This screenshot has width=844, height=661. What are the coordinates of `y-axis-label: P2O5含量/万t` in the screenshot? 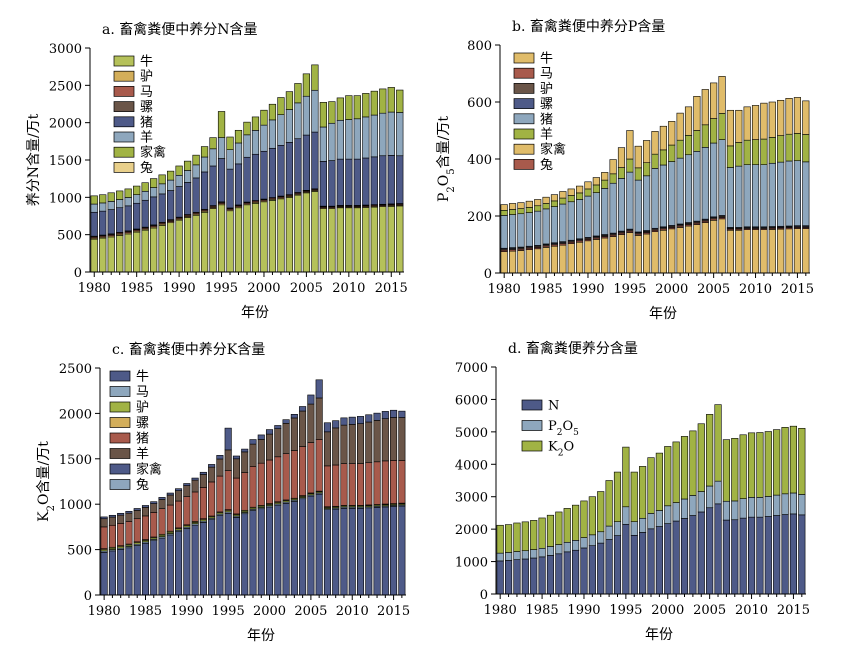 It's located at (446, 159).